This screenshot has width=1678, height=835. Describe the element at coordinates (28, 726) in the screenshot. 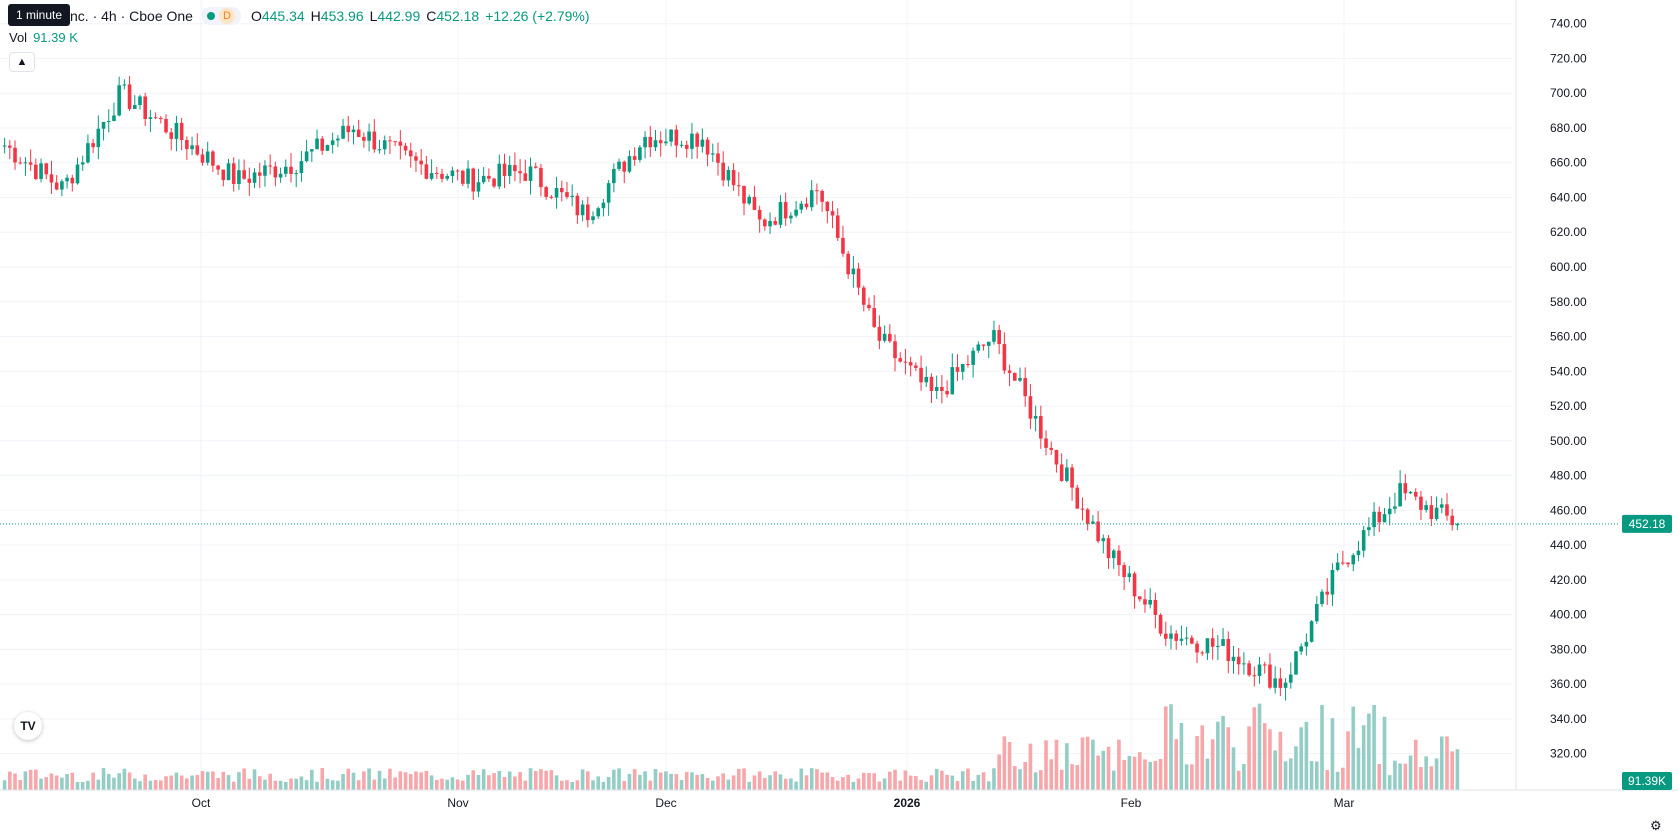

I see `tradingview-logo: TV` at that location.